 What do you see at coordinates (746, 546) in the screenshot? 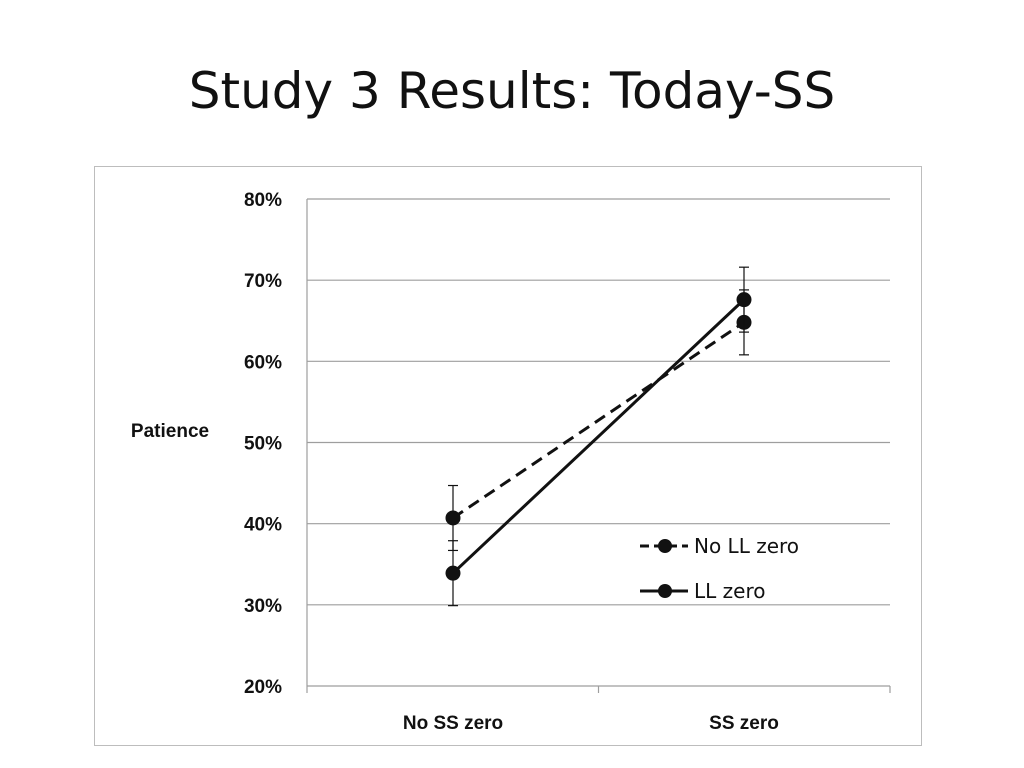
I see `legend-label: No LL zero` at bounding box center [746, 546].